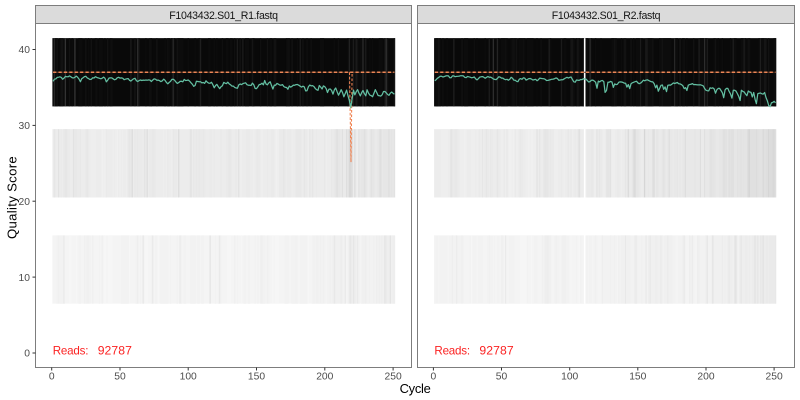 This screenshot has width=800, height=400. Describe the element at coordinates (25, 126) in the screenshot. I see `svg-text: 30` at that location.